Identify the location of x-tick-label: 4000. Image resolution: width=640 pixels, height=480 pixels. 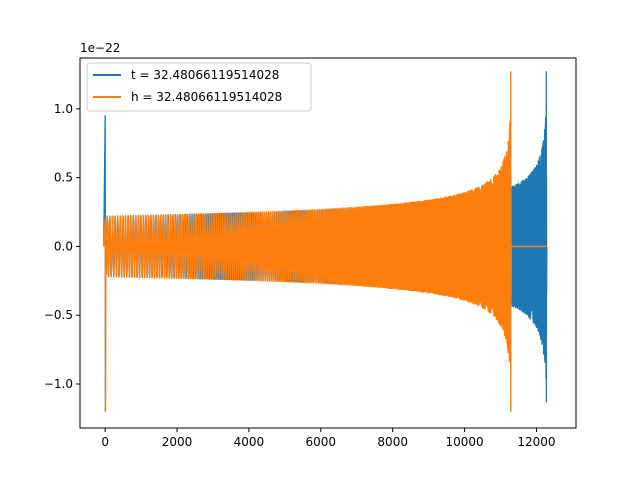
(249, 442).